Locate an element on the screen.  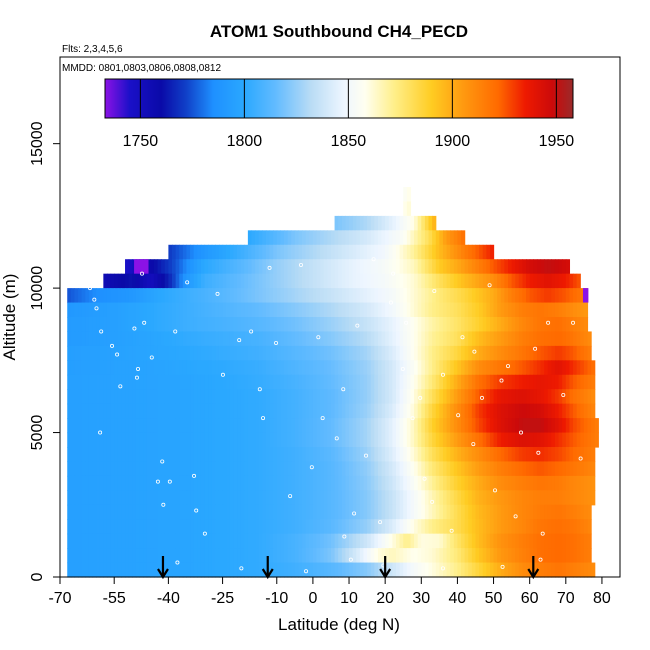
y-axis-label: Altitude (m) is located at coordinates (9, 317).